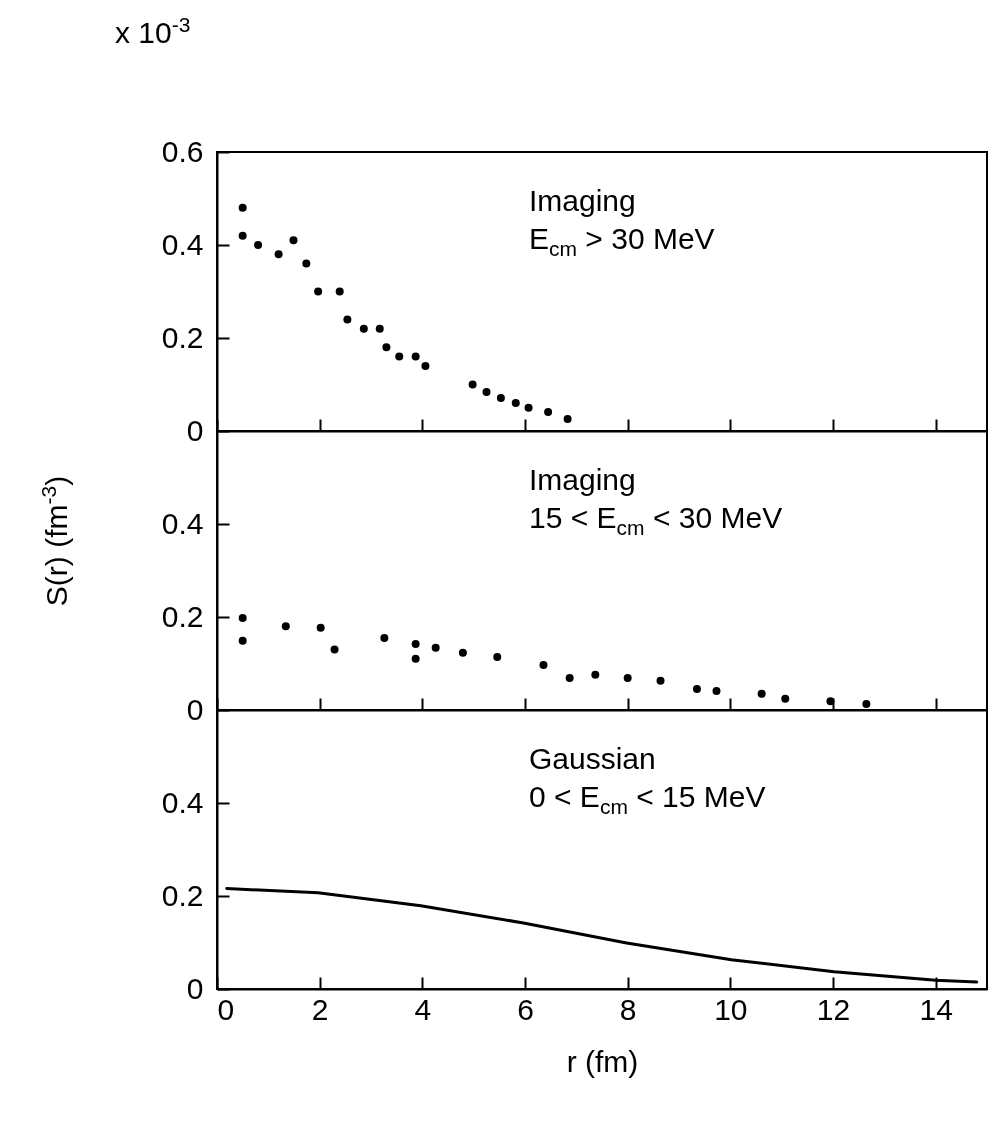 This screenshot has height=1128, width=988. I want to click on x-tick-label: 2, so click(320, 1009).